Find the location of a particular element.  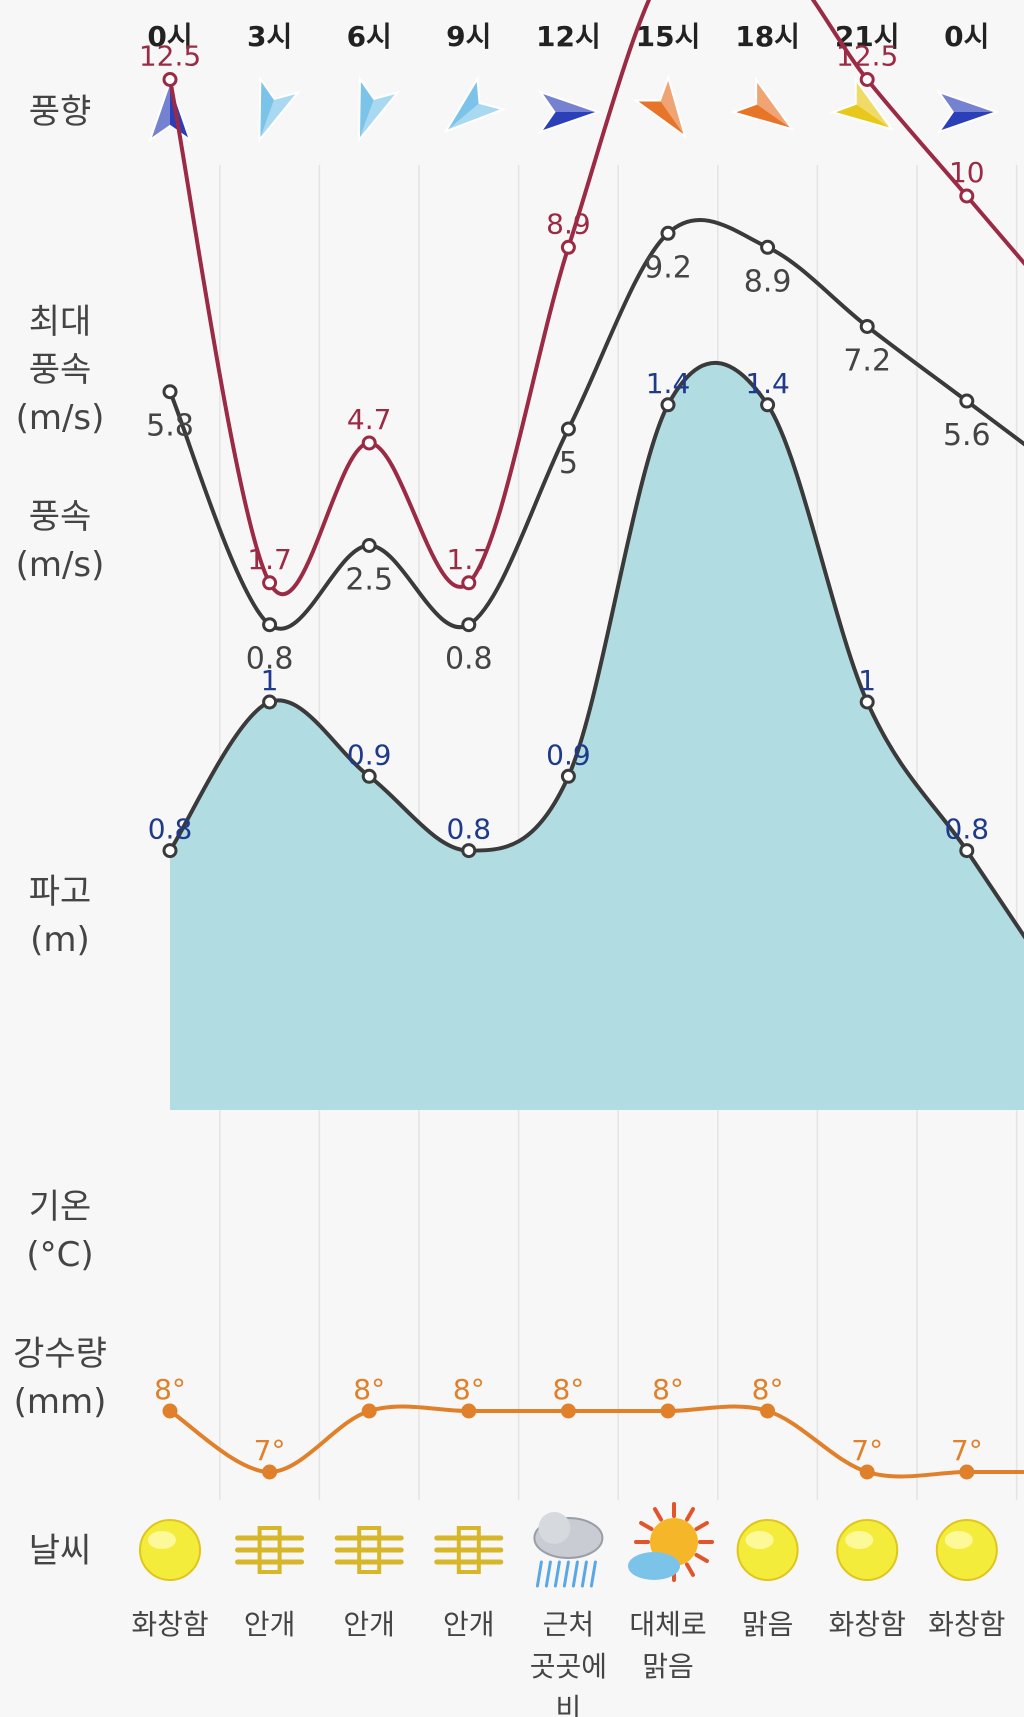

max-wind-speed-label: 12.5 is located at coordinates (170, 56).